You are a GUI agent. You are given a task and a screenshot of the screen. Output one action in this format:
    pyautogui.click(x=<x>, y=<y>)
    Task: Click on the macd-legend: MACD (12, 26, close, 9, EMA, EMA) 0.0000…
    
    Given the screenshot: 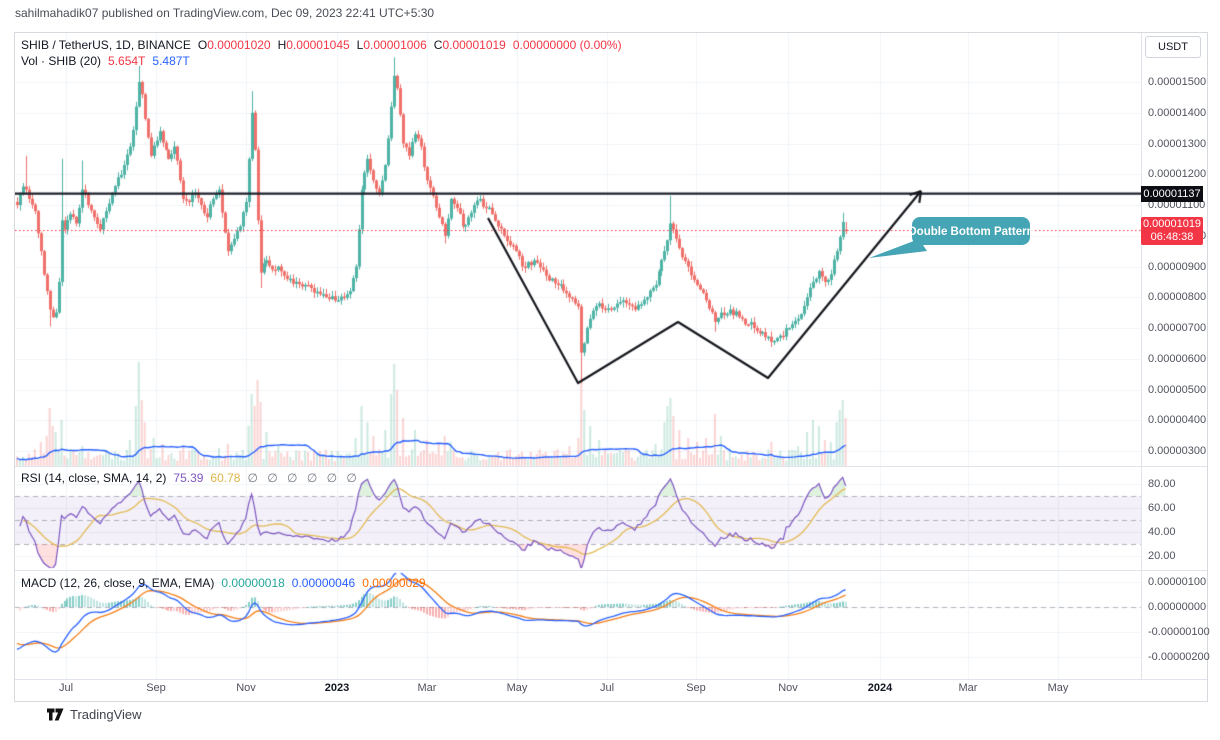 What is the action you would take?
    pyautogui.click(x=223, y=583)
    